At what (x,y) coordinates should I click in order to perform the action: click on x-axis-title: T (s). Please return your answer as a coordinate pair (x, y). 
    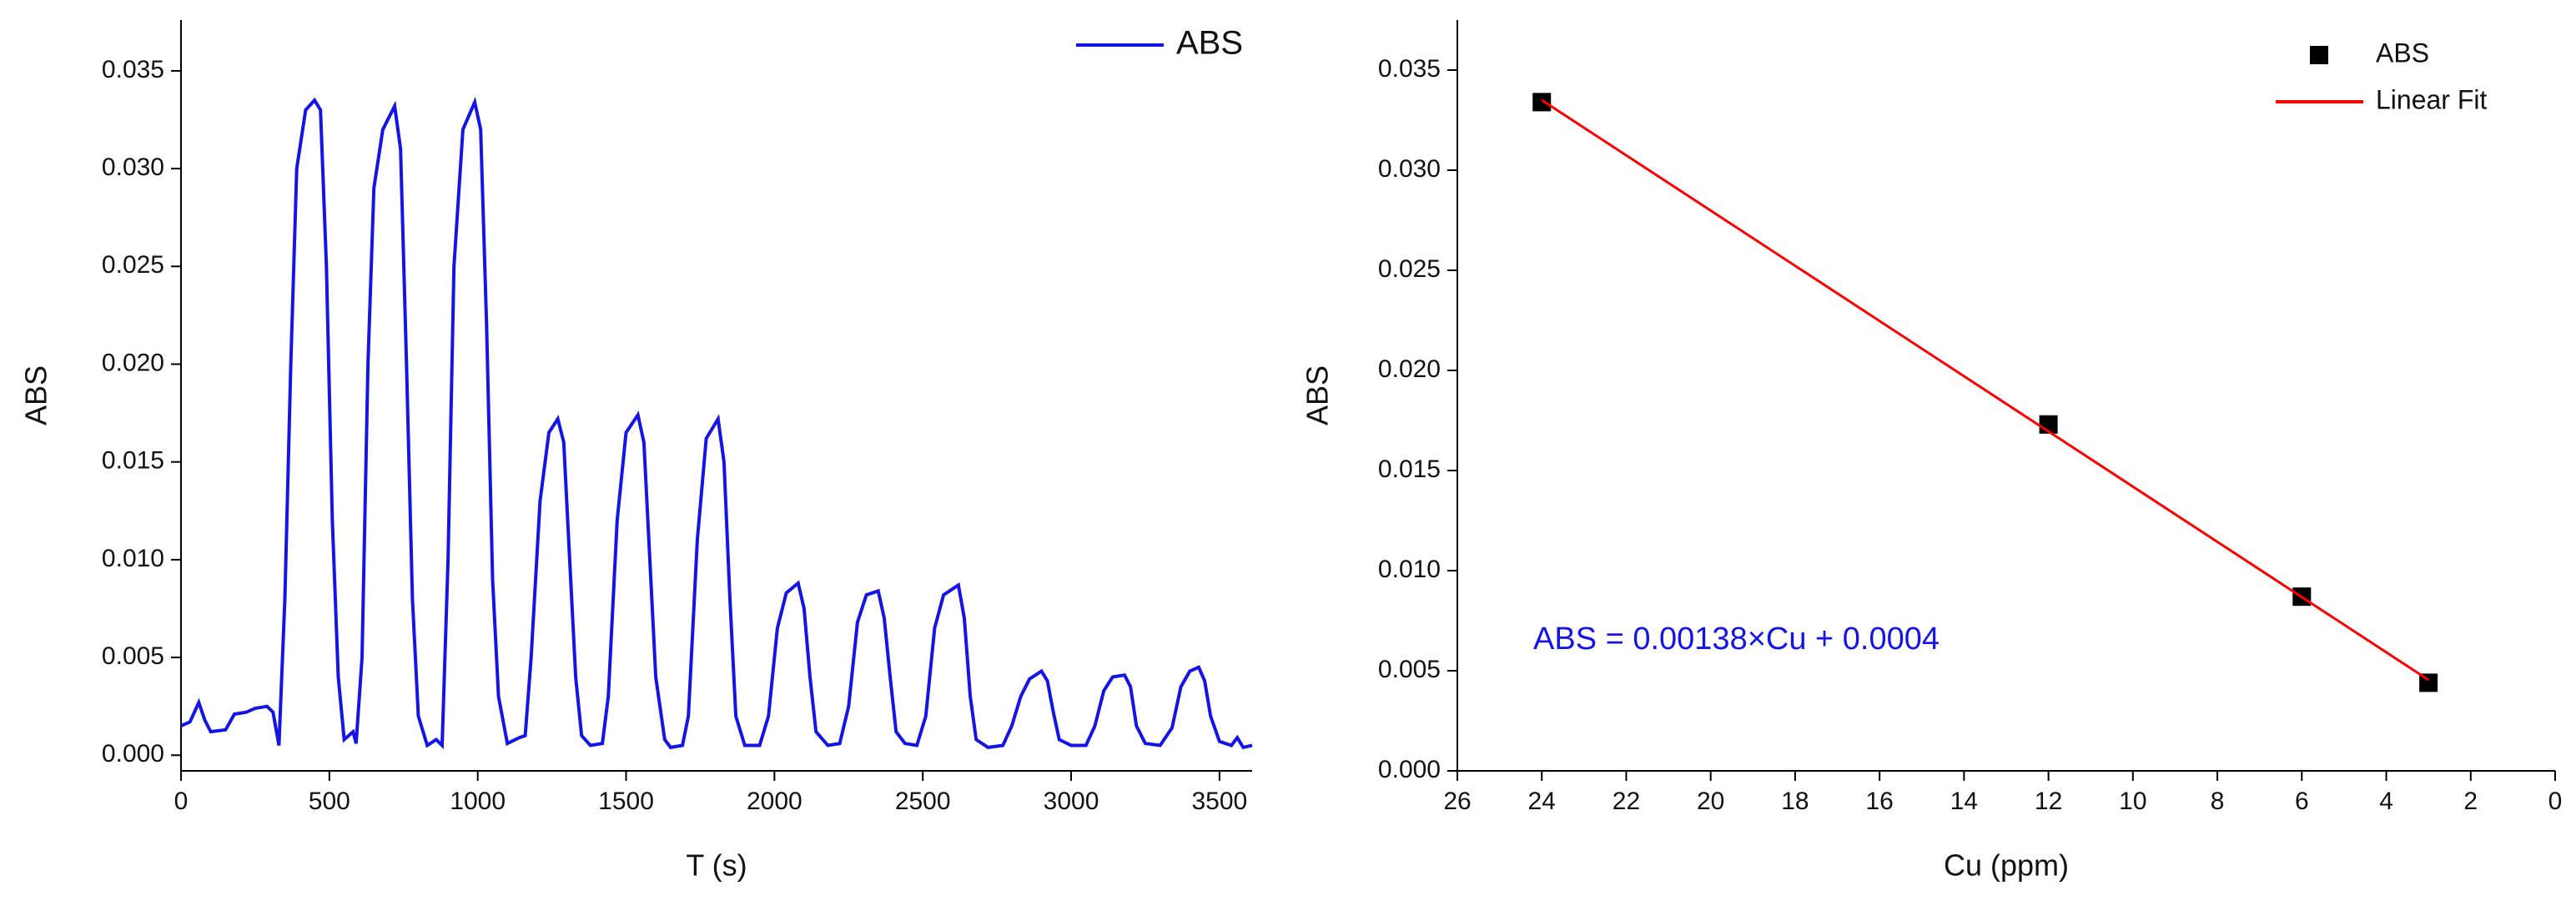
    Looking at the image, I should click on (716, 865).